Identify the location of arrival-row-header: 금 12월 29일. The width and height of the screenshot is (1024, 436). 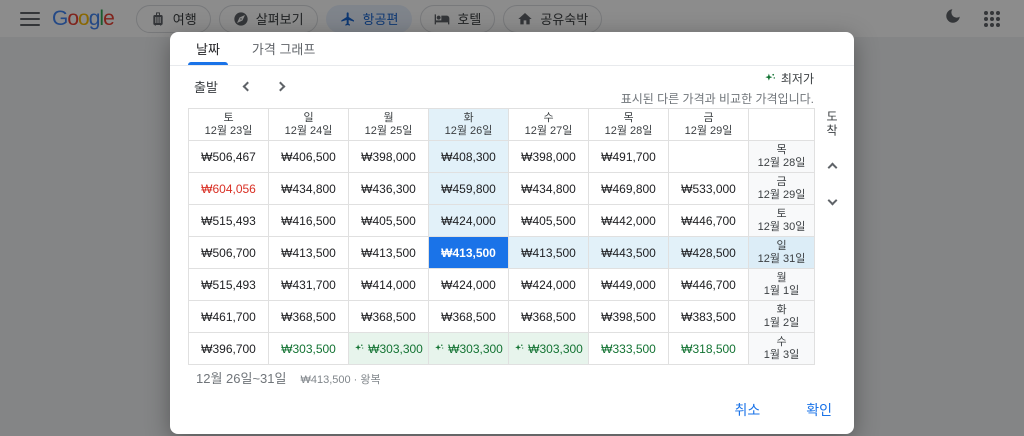
(782, 189).